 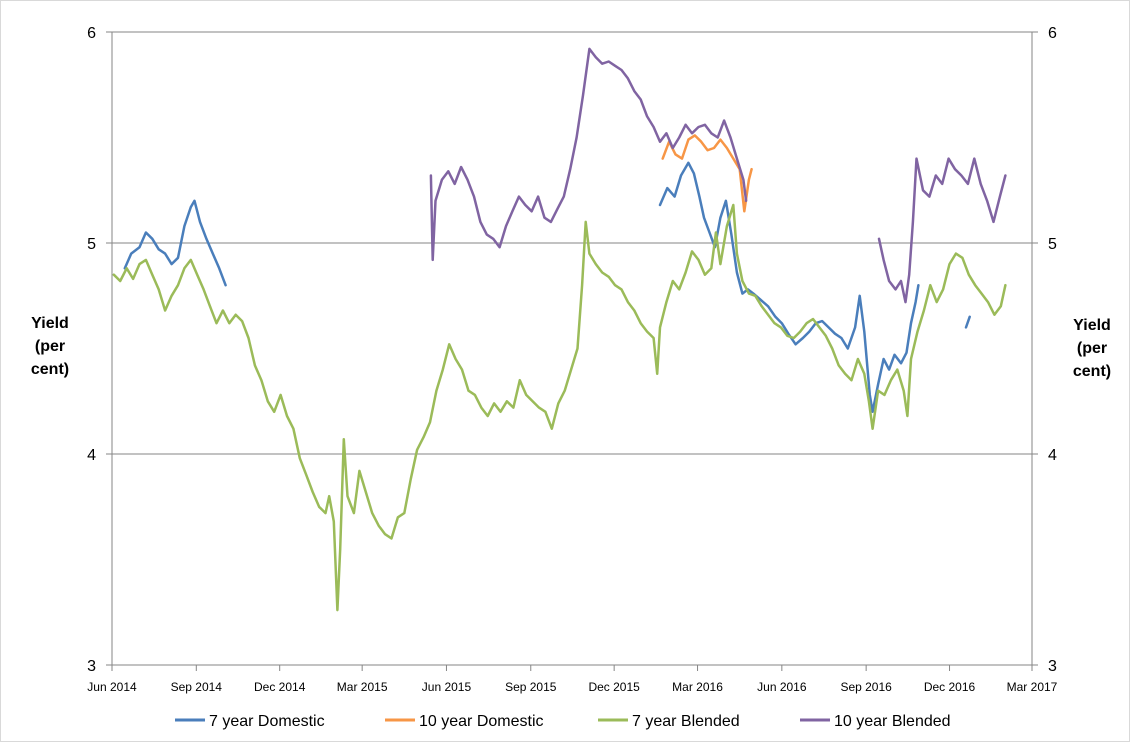 I want to click on series-line-10-year-domestic-seg0, so click(x=707, y=173).